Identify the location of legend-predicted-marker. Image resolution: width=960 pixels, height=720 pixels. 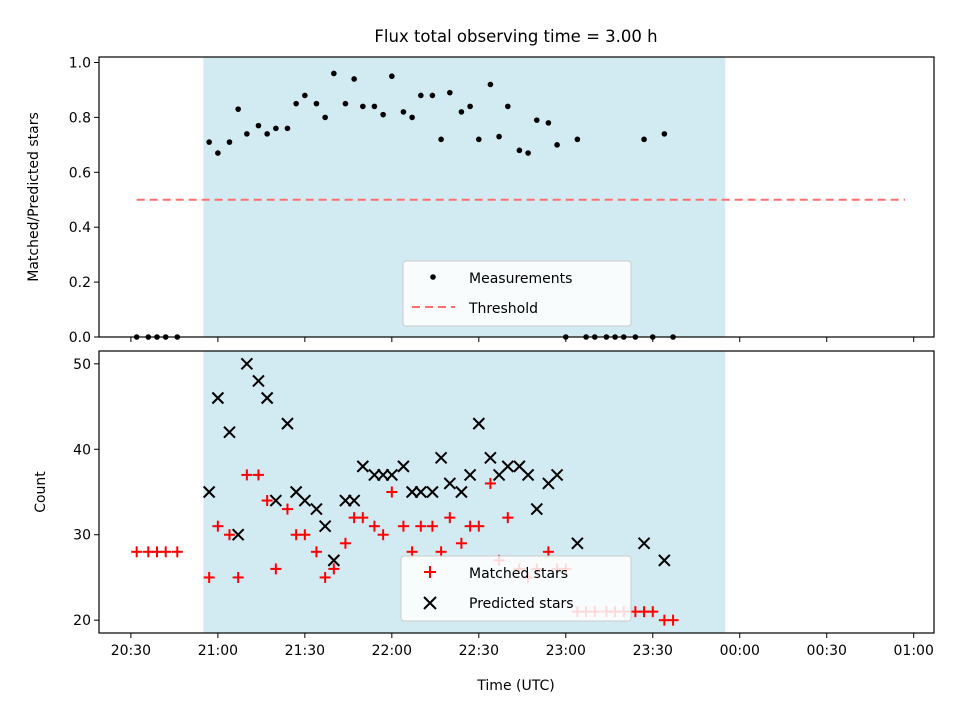
(430, 603).